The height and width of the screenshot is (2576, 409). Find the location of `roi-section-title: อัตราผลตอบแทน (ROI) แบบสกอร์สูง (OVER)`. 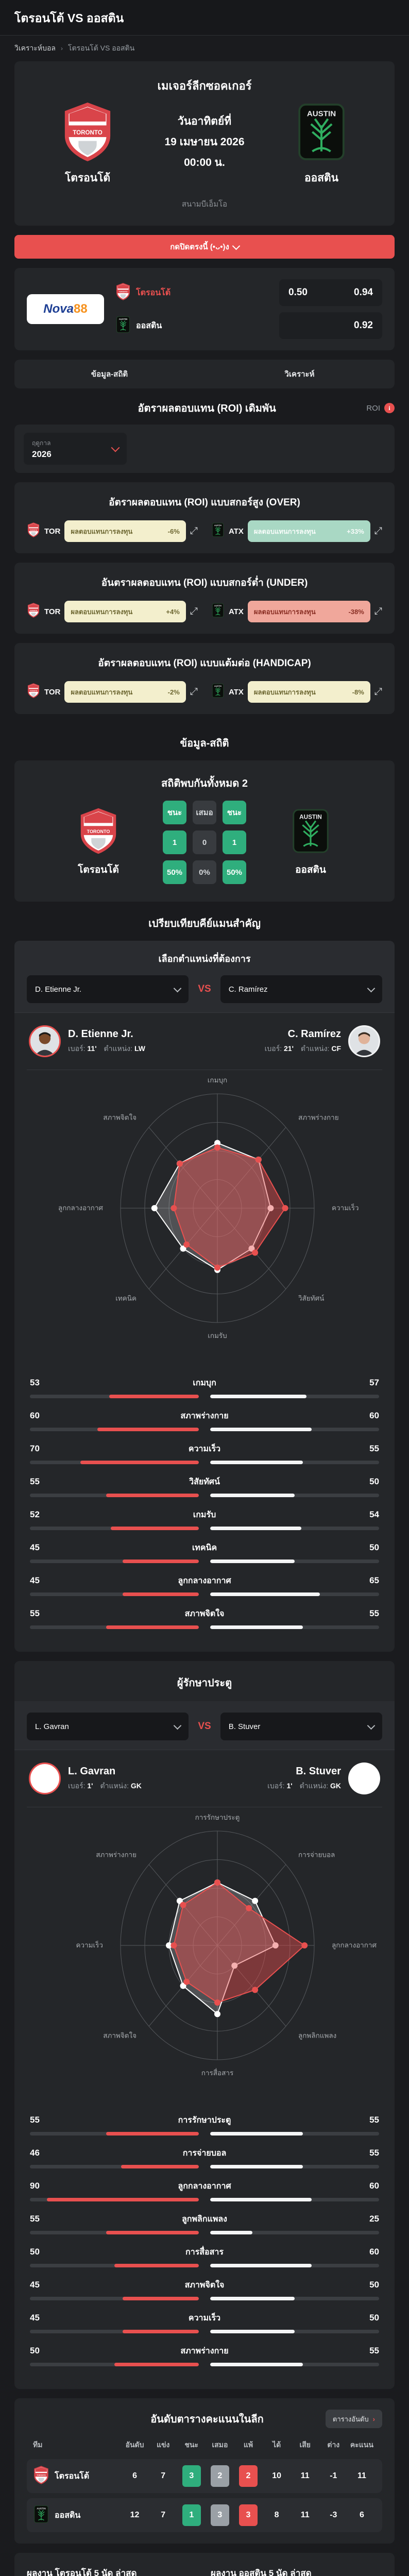

roi-section-title: อัตราผลตอบแทน (ROI) แบบสกอร์สูง (OVER) is located at coordinates (204, 502).